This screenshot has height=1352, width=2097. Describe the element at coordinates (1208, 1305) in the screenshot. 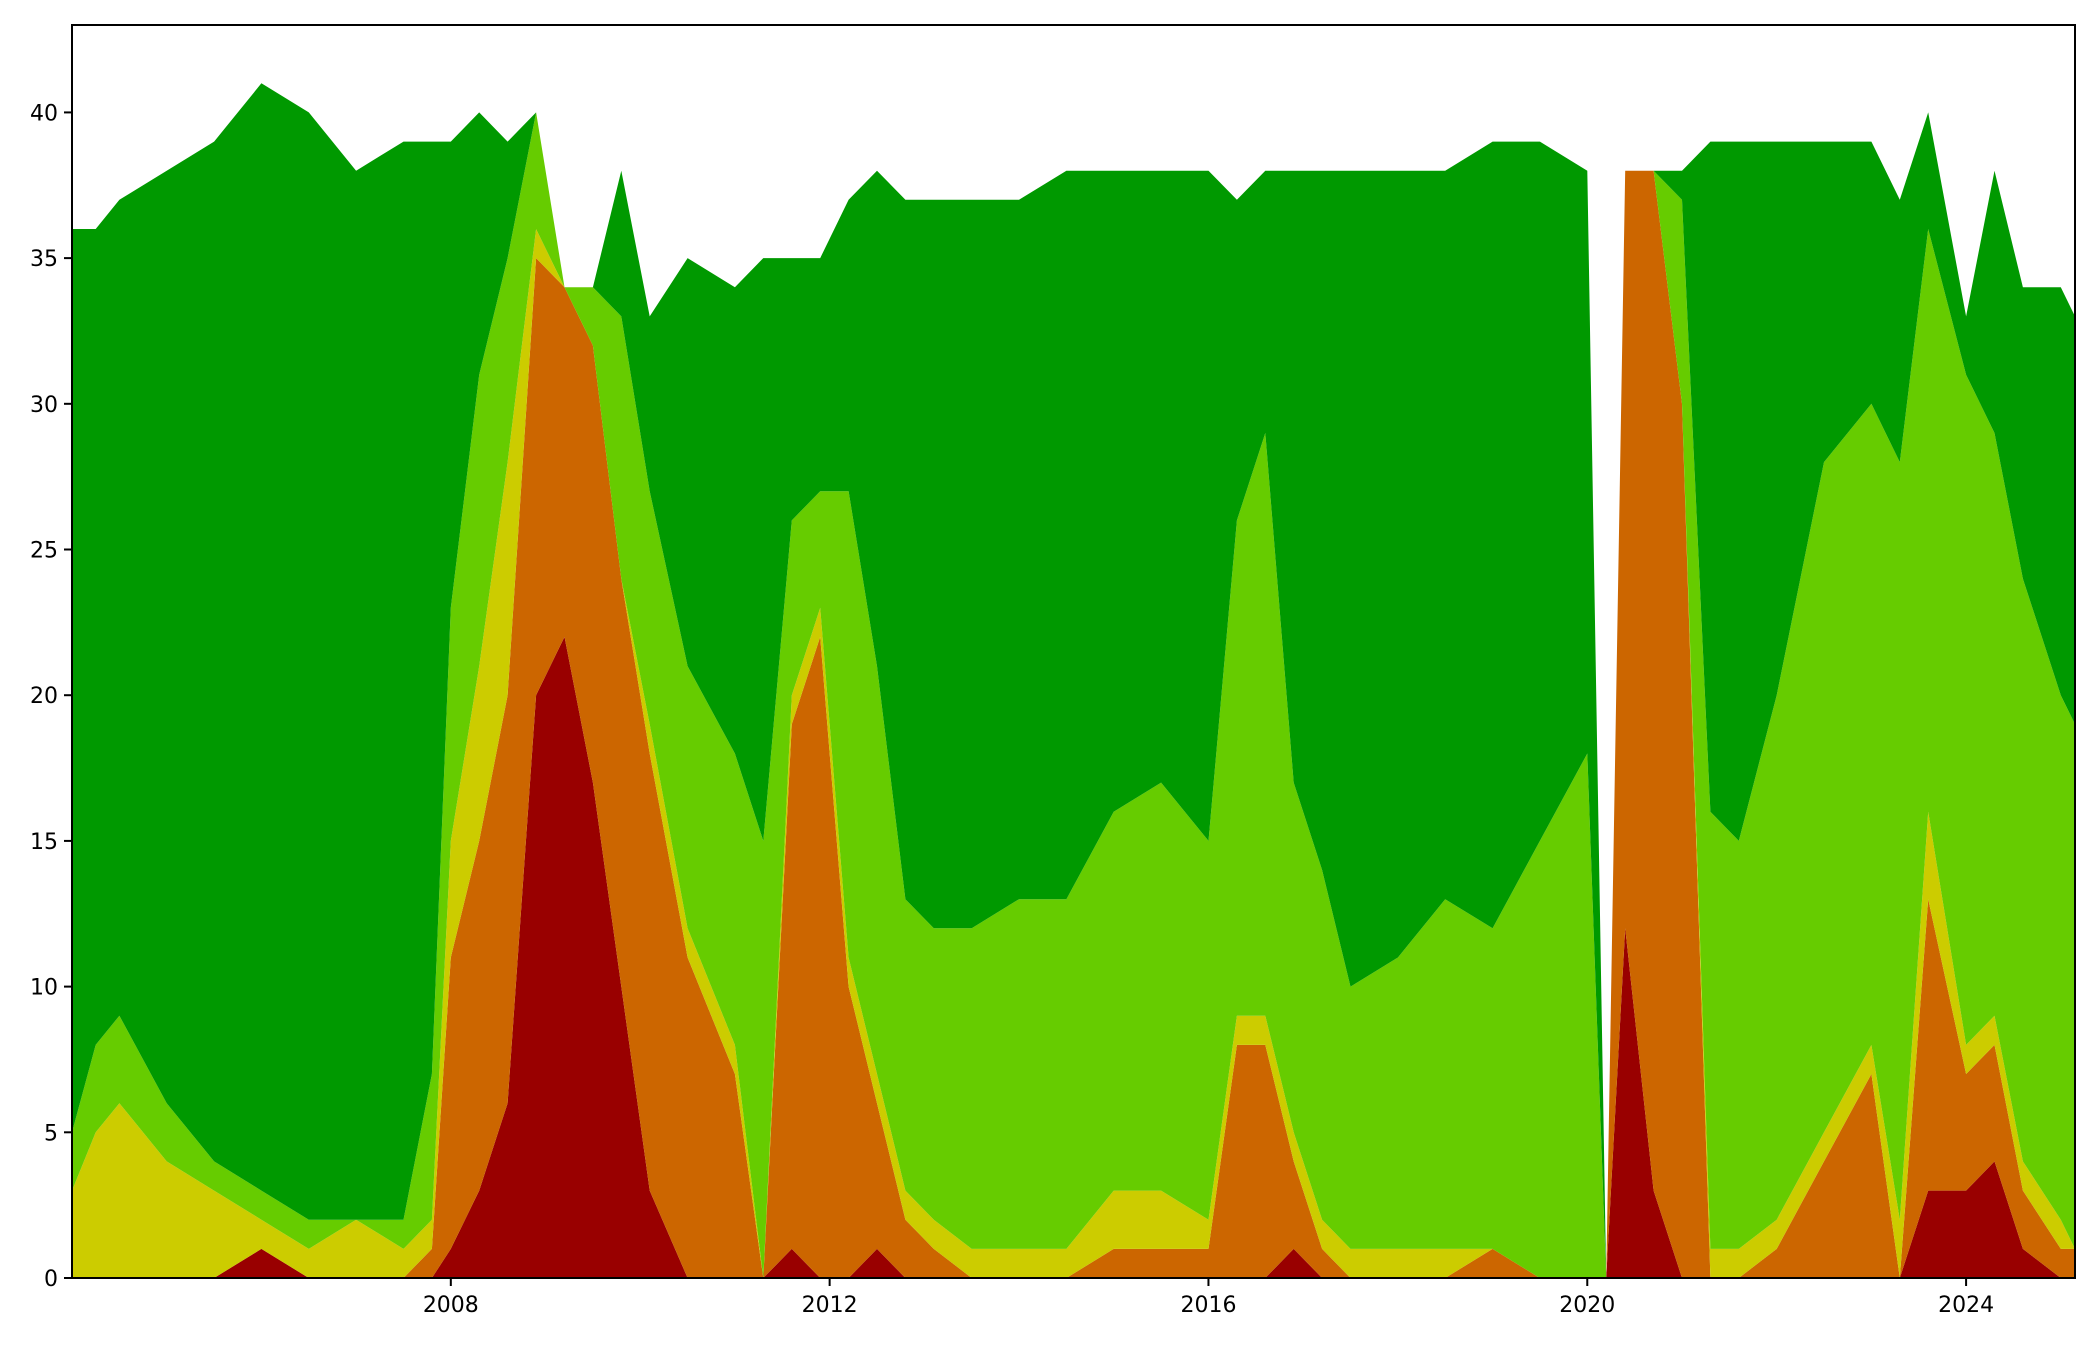

I see `x-tick-label: 2016` at that location.